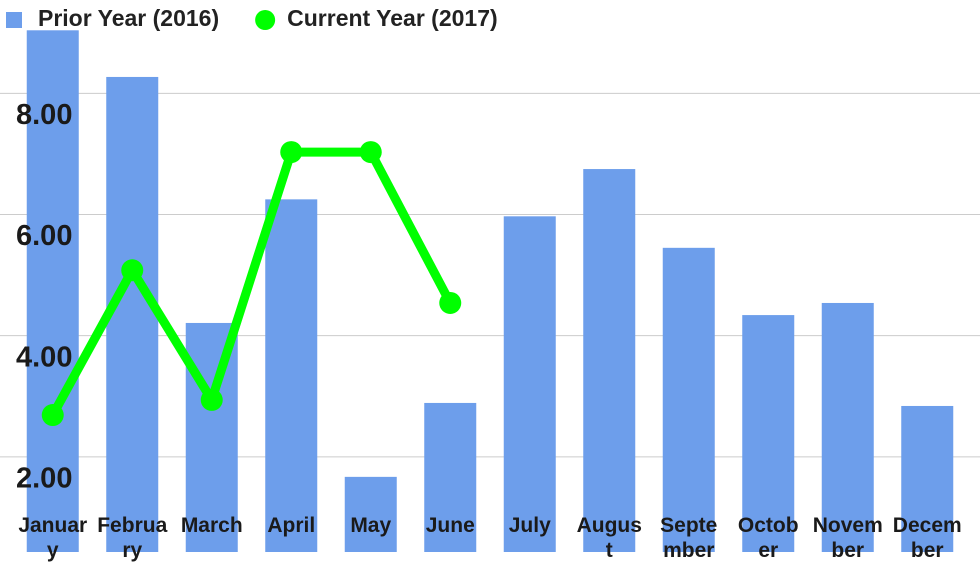 This screenshot has width=980, height=563. Describe the element at coordinates (53, 538) in the screenshot. I see `x-tick-label: January` at that location.